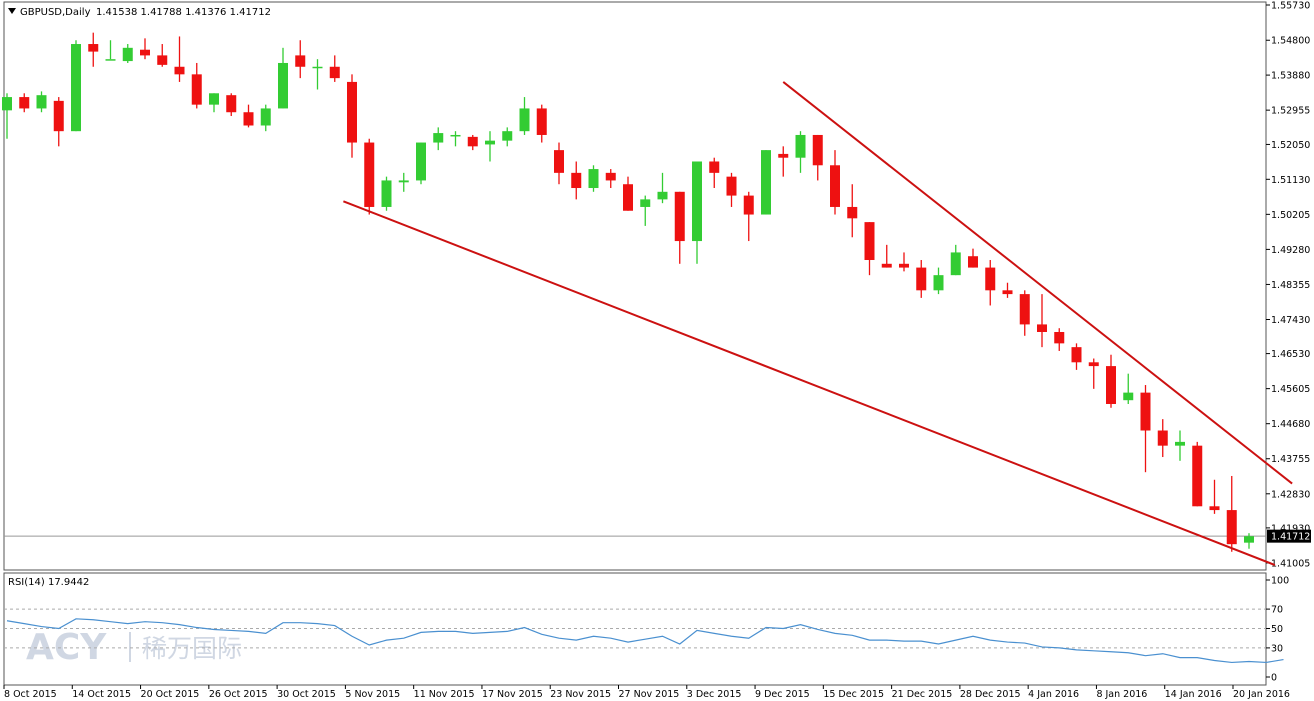 This screenshot has width=1314, height=701. Describe the element at coordinates (1290, 111) in the screenshot. I see `price-tick-label: 1.52955` at that location.